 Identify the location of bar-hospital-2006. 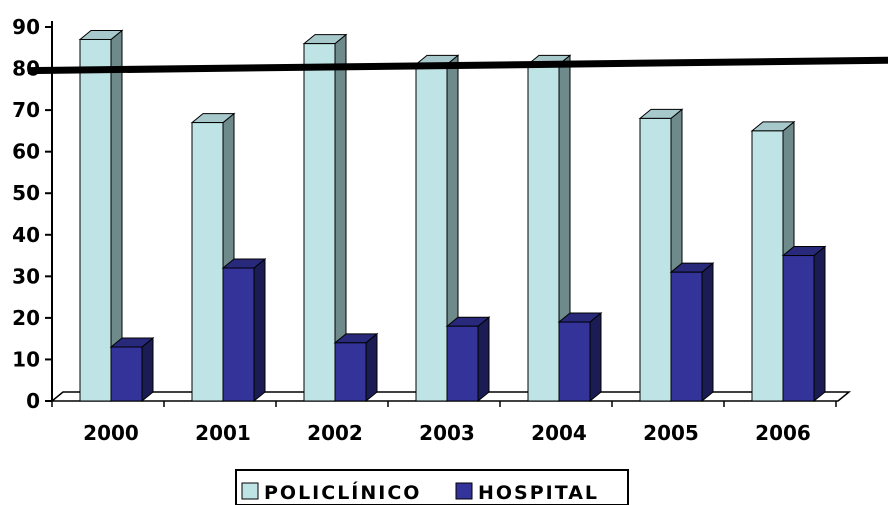
(804, 324).